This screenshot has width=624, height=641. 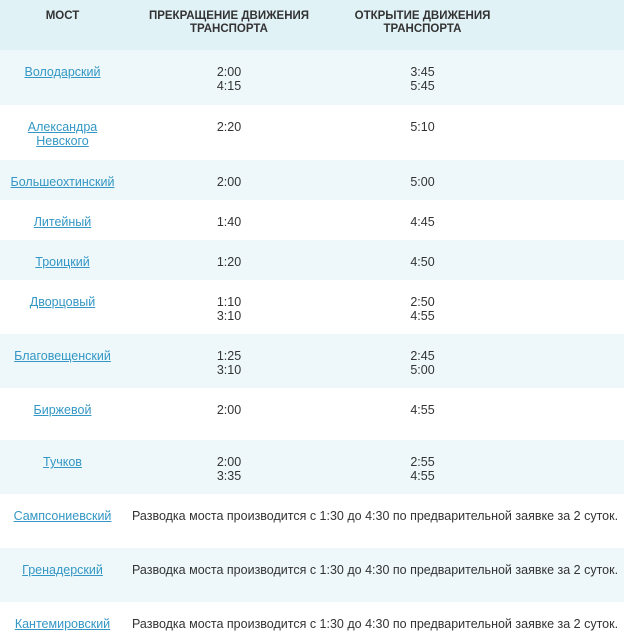 I want to click on table-row: Благовещенский 1:25 3:10 2:45 5:00, so click(x=312, y=361).